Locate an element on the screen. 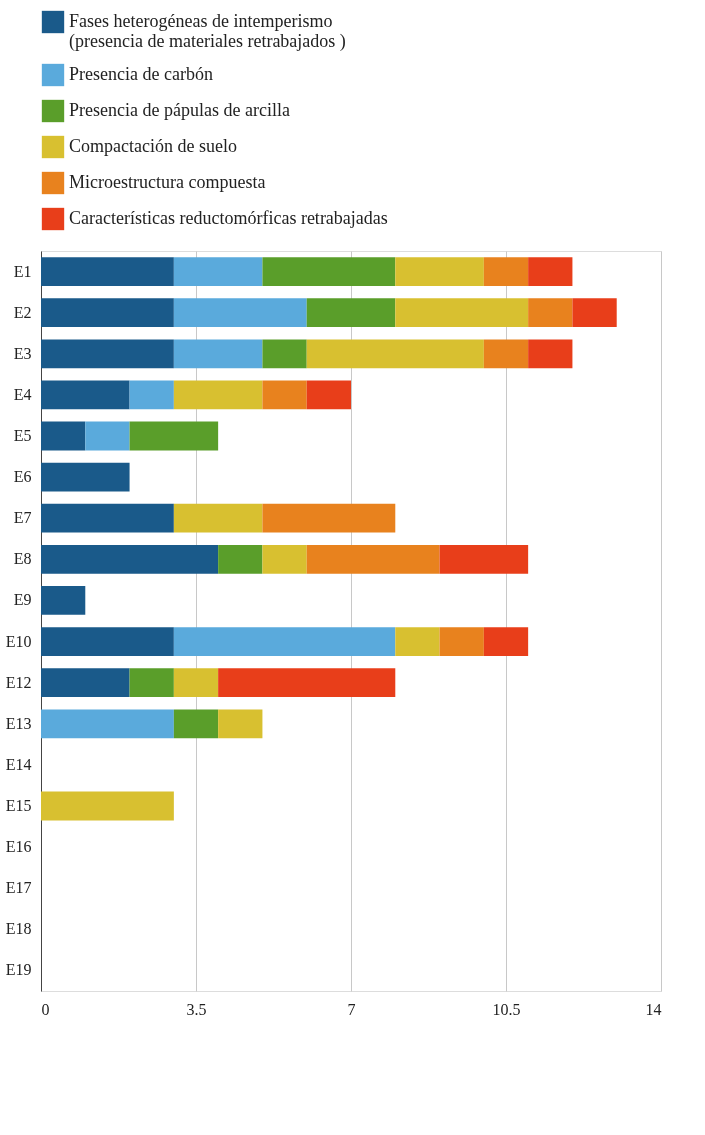  x-tick-label: 7 is located at coordinates (351, 1009).